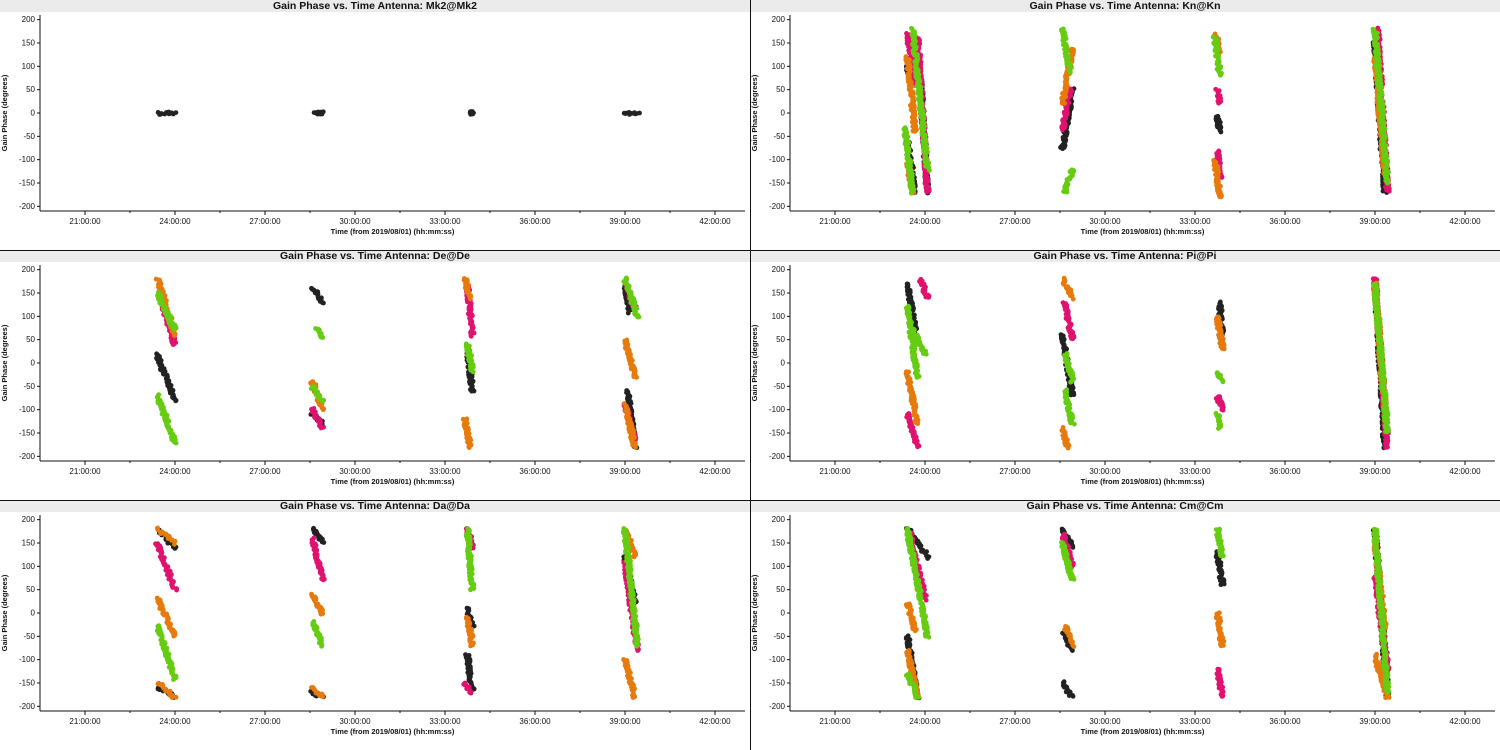 The image size is (1500, 750). What do you see at coordinates (265, 471) in the screenshot?
I see `x-tick-label: 27:00:00` at bounding box center [265, 471].